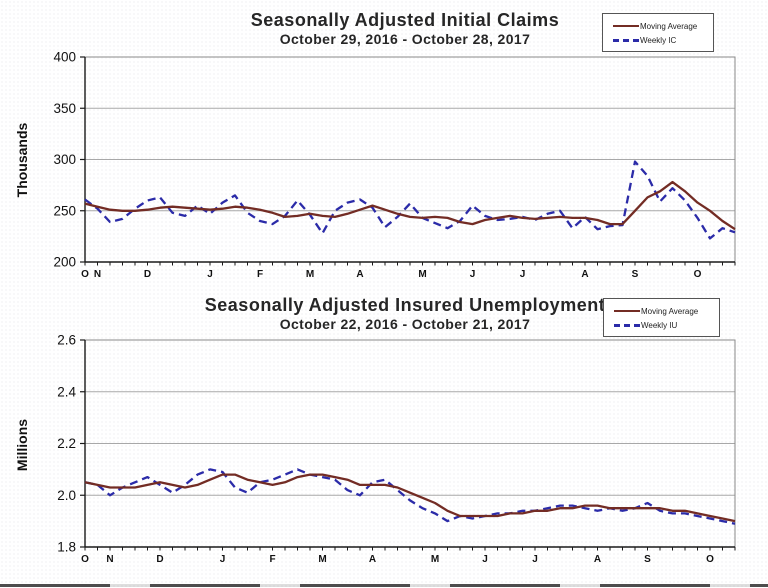  I want to click on legend-row-weekly-ic: Weekly IC, so click(661, 40).